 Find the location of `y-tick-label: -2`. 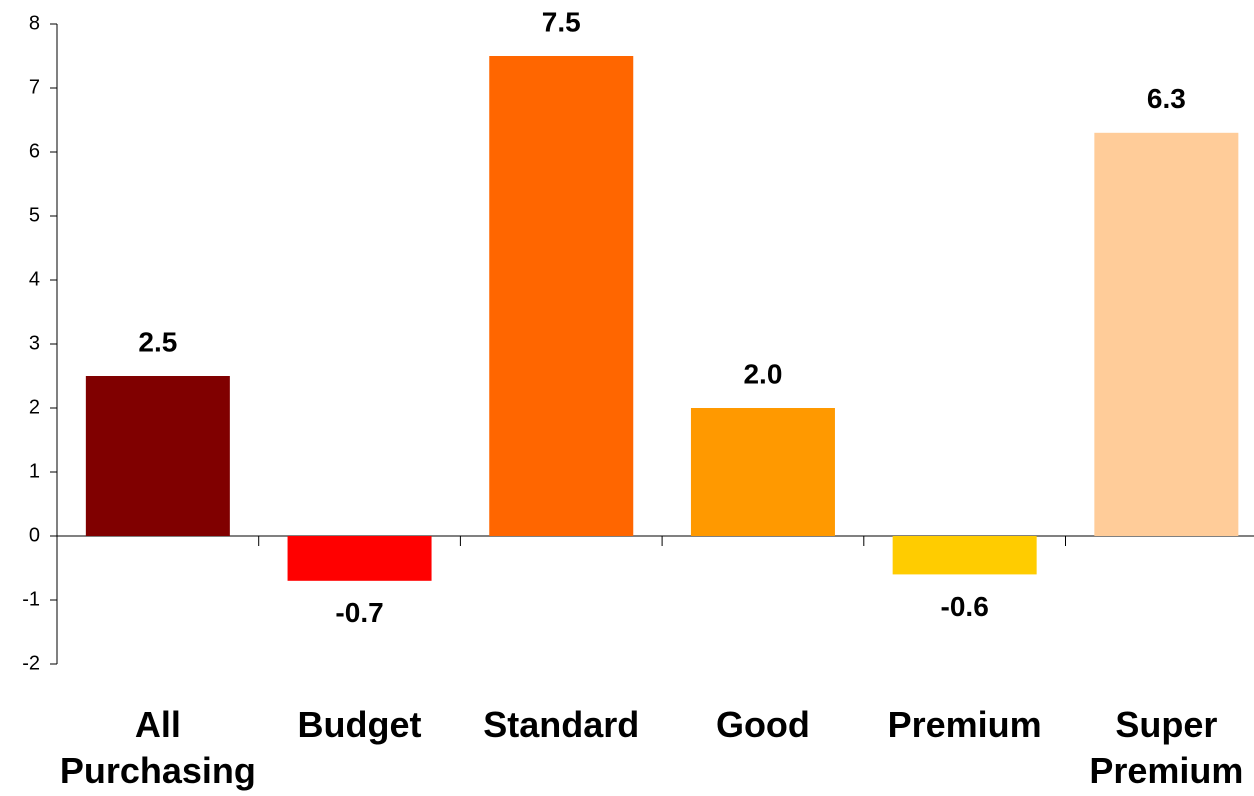

y-tick-label: -2 is located at coordinates (31, 663).